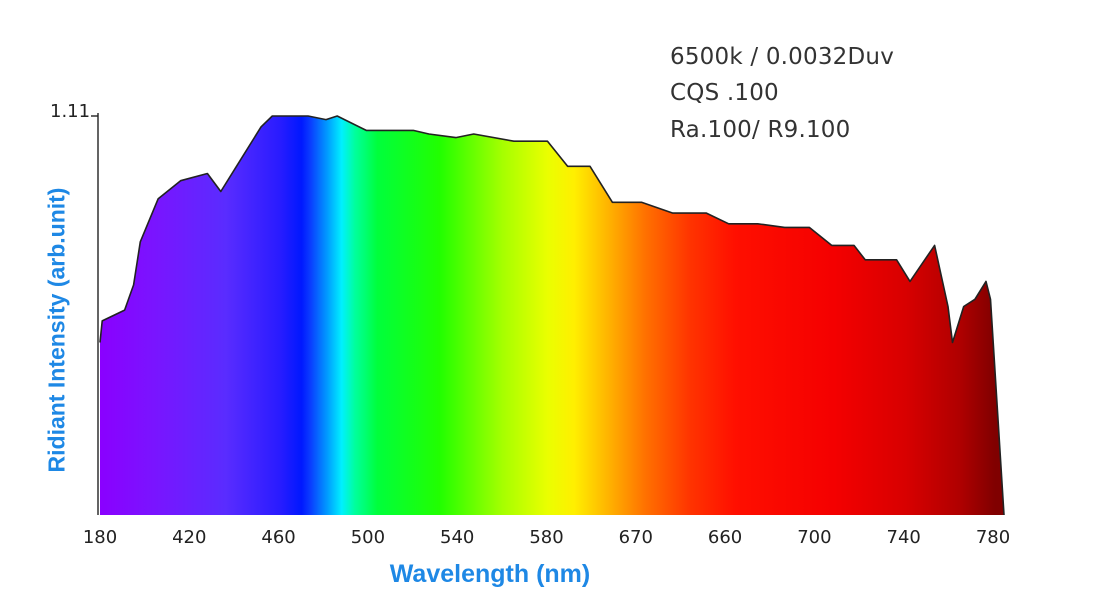 The image size is (1100, 606). What do you see at coordinates (70, 111) in the screenshot?
I see `y-tick-label: 1.11` at bounding box center [70, 111].